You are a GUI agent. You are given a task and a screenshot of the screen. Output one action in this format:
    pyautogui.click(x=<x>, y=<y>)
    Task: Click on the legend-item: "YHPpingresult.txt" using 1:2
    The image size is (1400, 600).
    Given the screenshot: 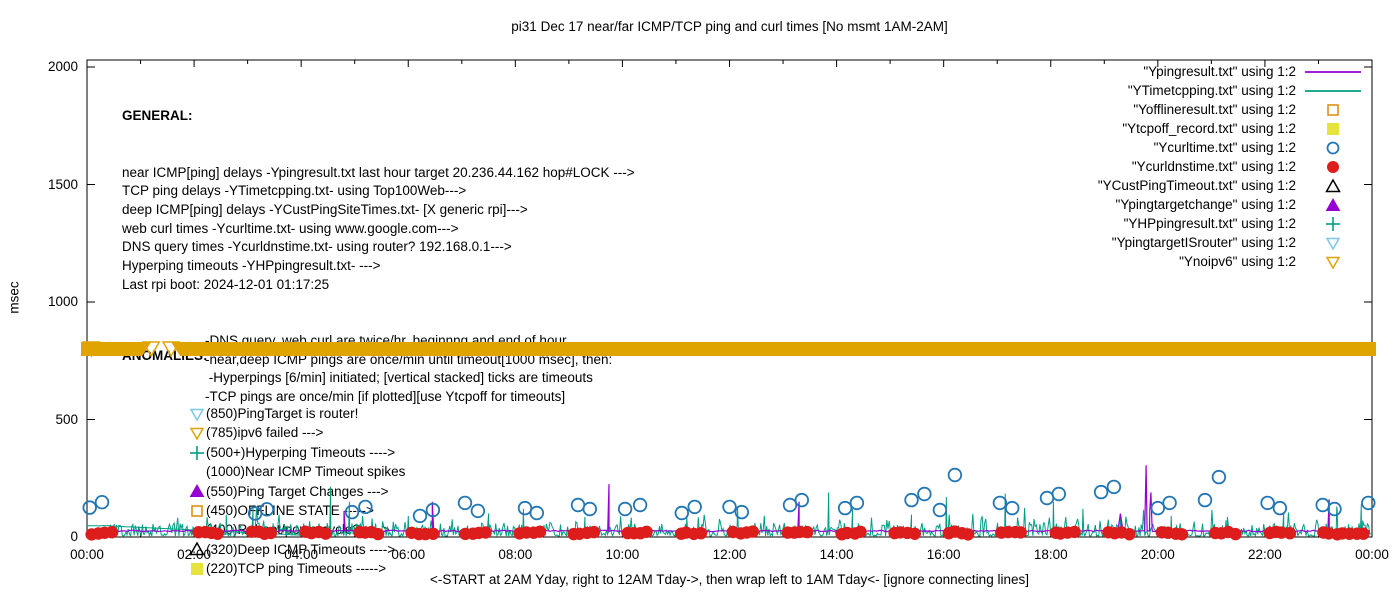 What is the action you would take?
    pyautogui.click(x=1140, y=223)
    